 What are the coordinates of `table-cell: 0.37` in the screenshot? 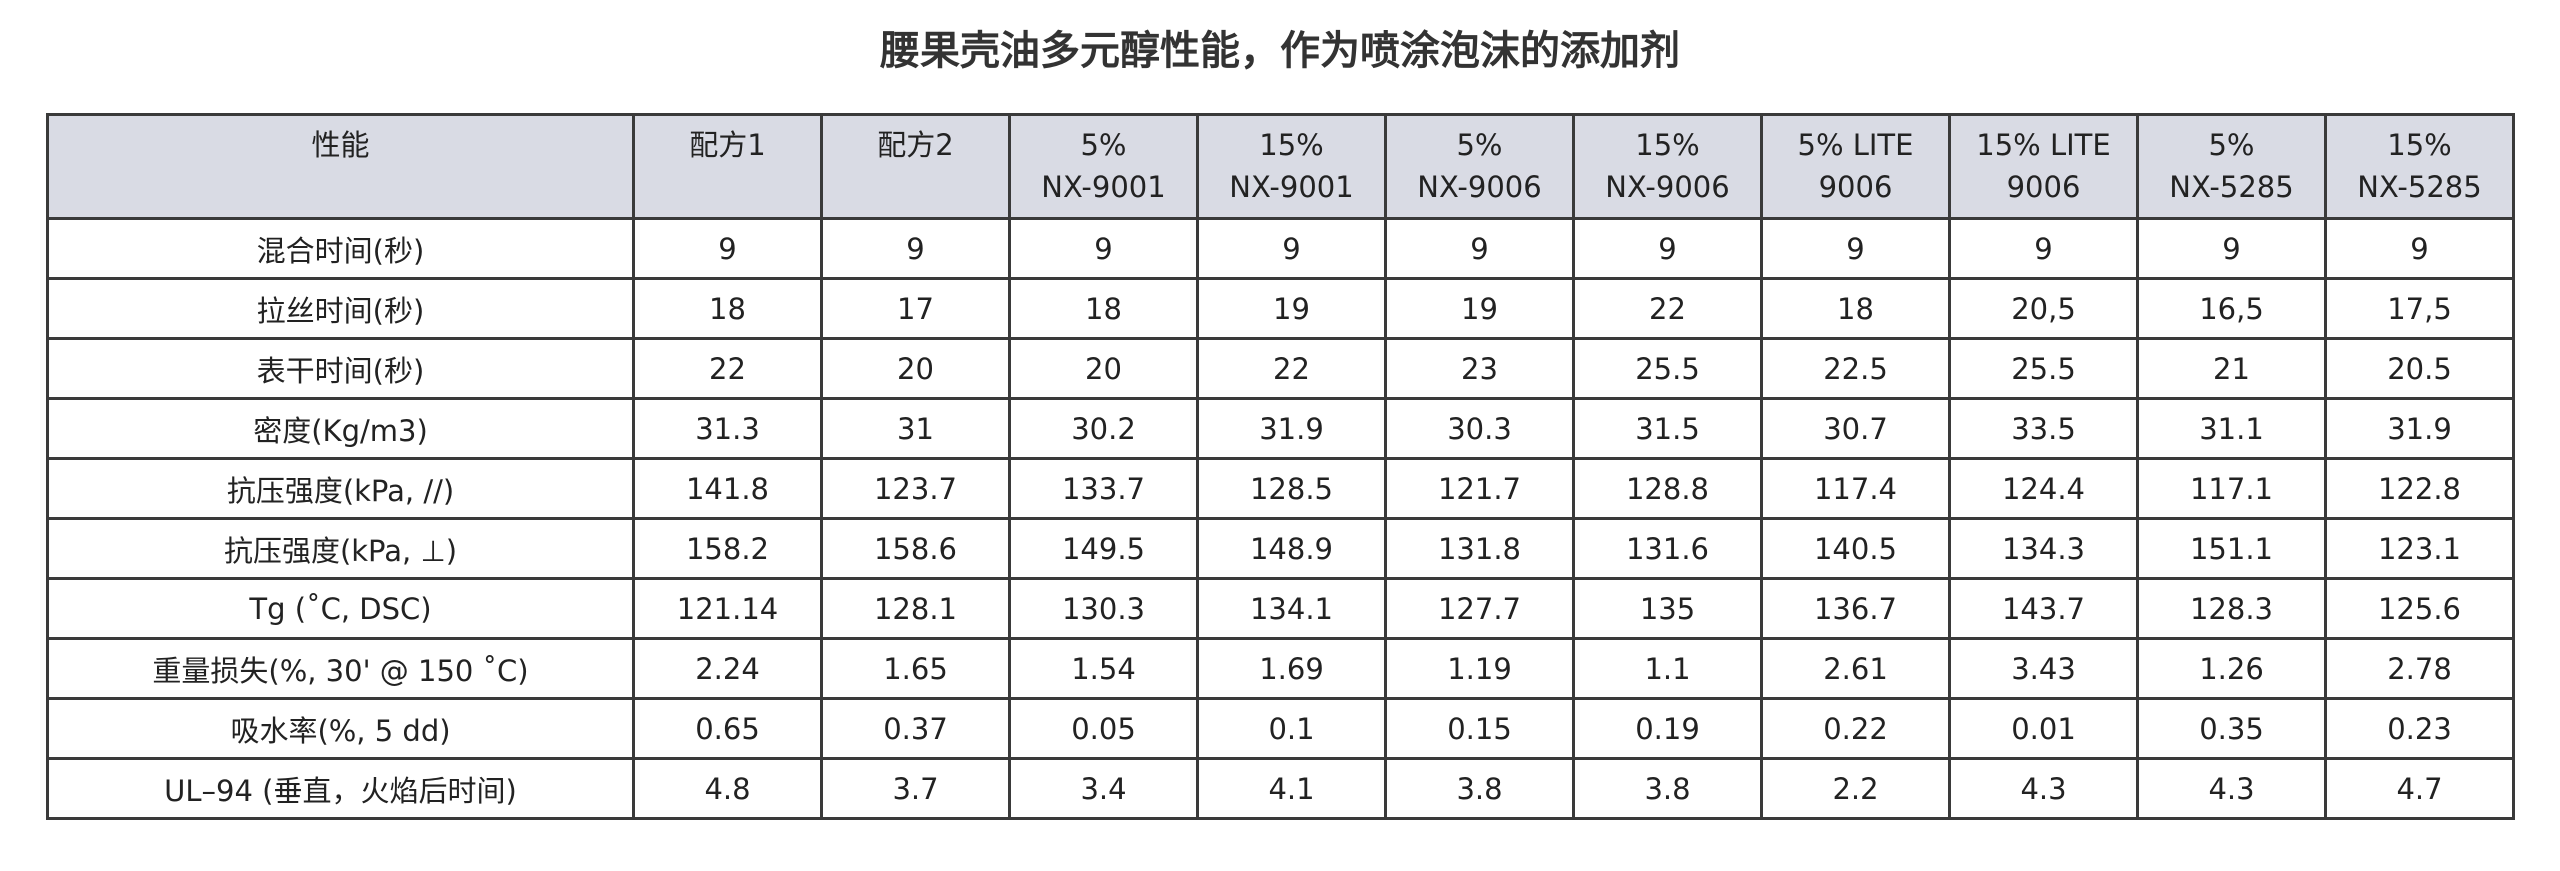 It's located at (915, 728).